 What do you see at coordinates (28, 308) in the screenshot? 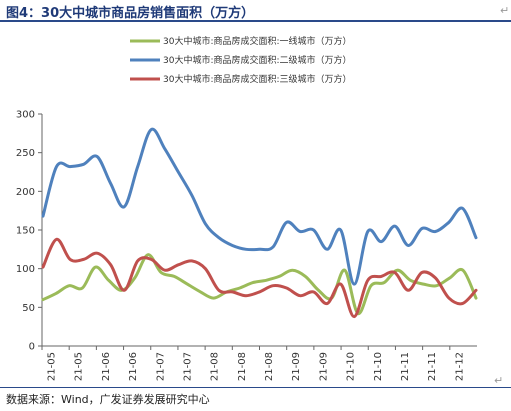
I see `y-tick-label: 50` at bounding box center [28, 308].